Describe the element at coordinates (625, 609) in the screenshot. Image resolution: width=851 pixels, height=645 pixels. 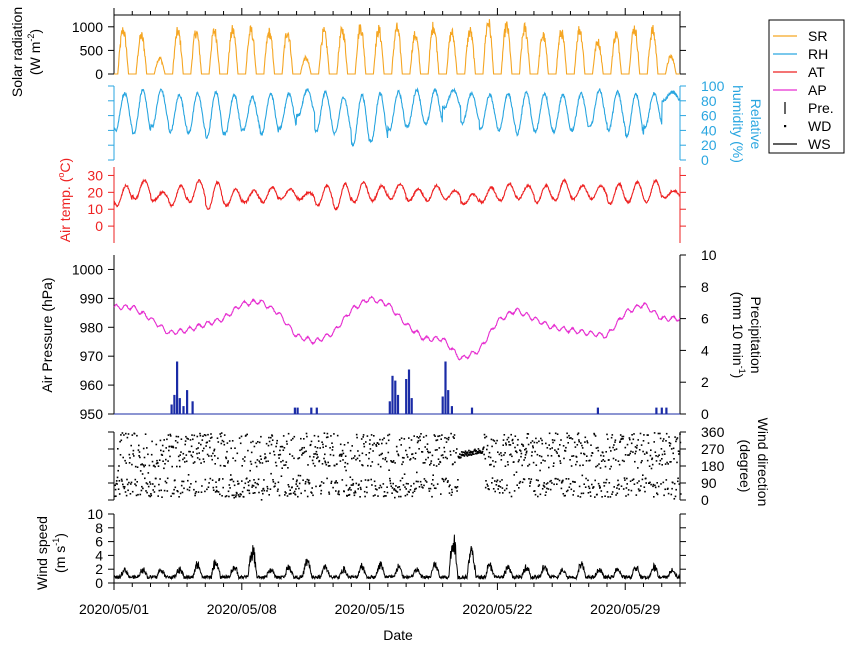
I see `x-tick-label: 2020/05/29` at that location.